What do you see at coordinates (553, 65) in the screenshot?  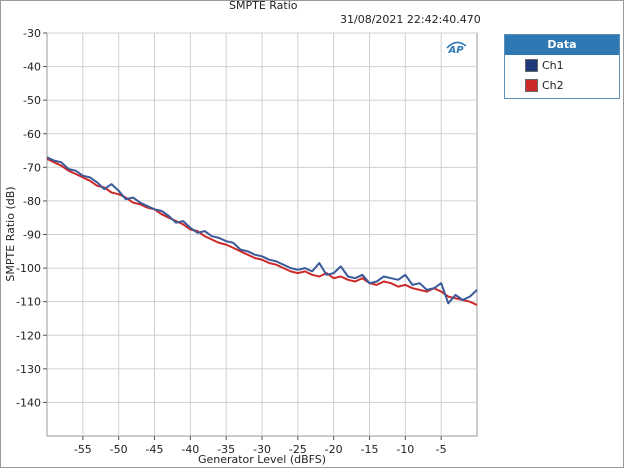 I see `legend-label-ch1: Ch1` at bounding box center [553, 65].